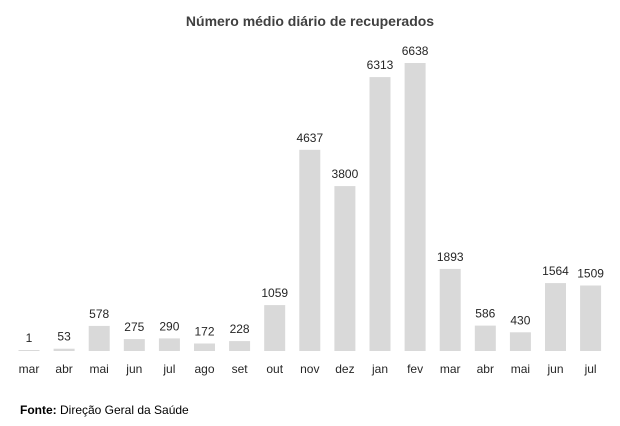 This screenshot has width=620, height=426. What do you see at coordinates (520, 369) in the screenshot?
I see `category-label-14: mai` at bounding box center [520, 369].